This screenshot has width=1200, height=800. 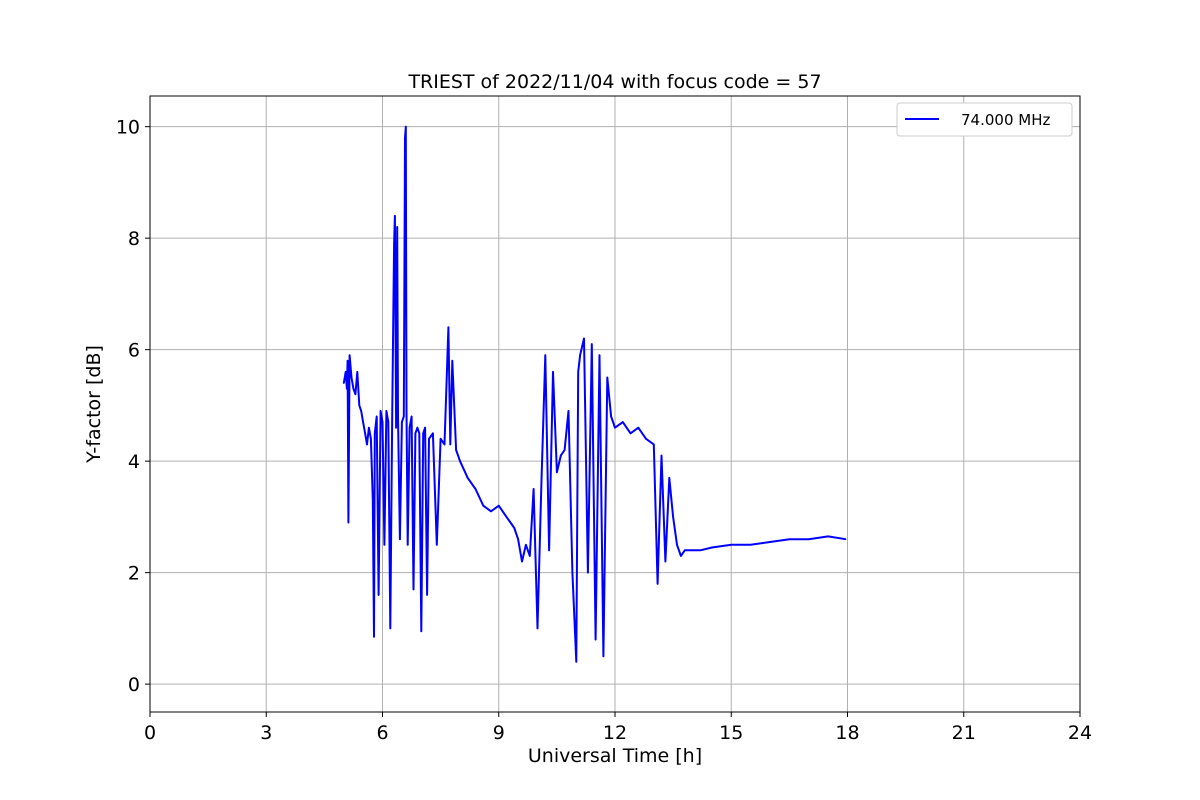 What do you see at coordinates (266, 733) in the screenshot?
I see `x-tick-label: 3` at bounding box center [266, 733].